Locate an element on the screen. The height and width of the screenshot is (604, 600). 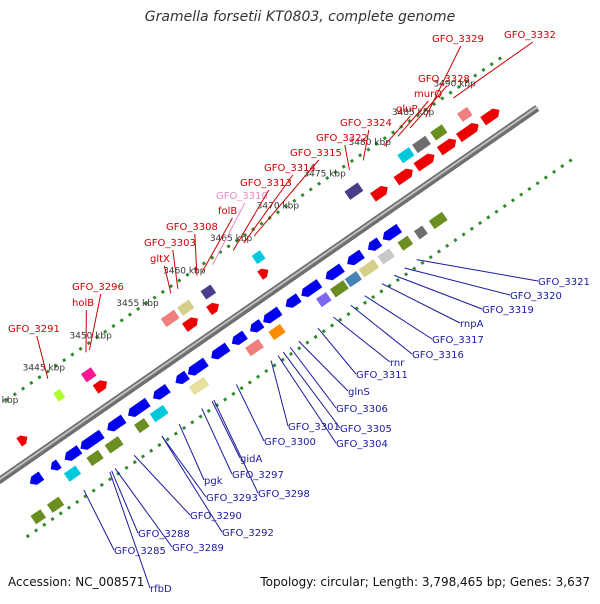
gene-label-bottom: rfbD is located at coordinates (161, 589).